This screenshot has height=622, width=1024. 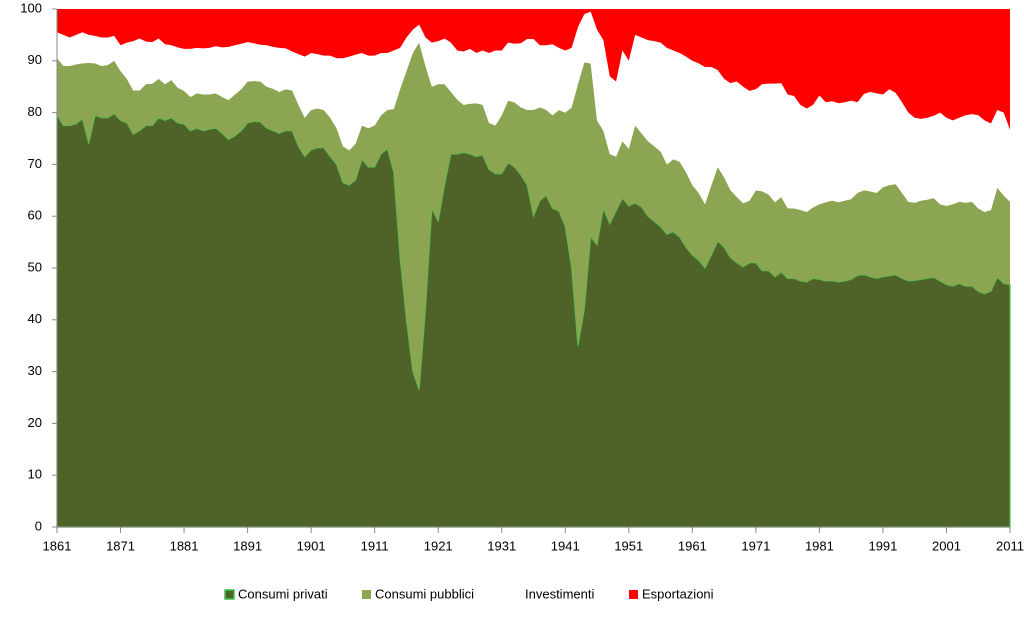 I want to click on legend-label: Consumi privati, so click(x=283, y=593).